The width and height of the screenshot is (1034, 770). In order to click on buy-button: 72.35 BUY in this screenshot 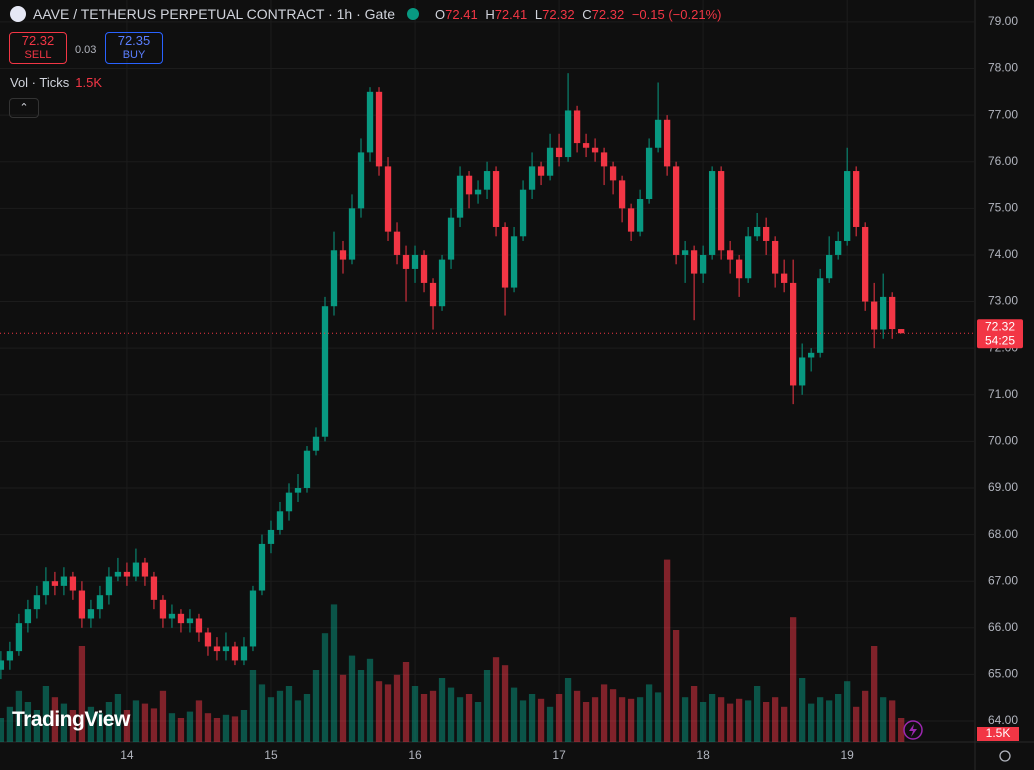, I will do `click(134, 48)`.